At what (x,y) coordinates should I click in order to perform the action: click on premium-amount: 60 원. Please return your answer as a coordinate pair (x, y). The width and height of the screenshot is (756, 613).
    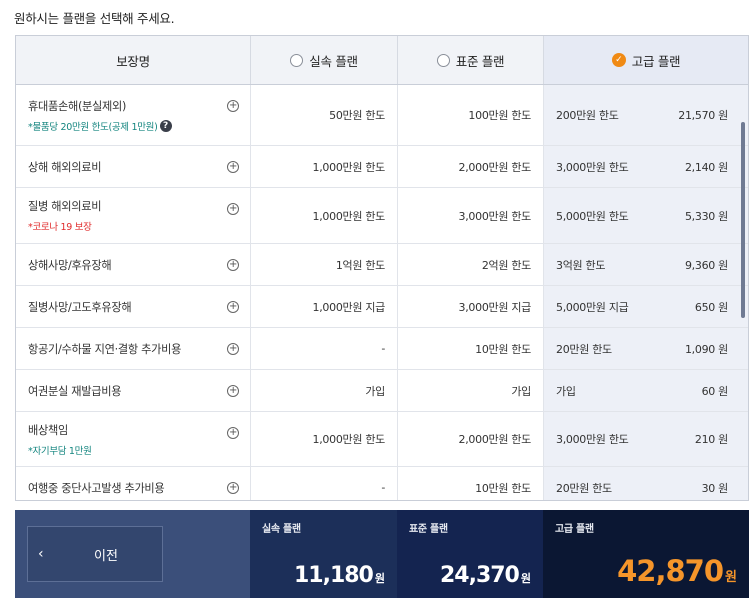
    Looking at the image, I should click on (715, 391).